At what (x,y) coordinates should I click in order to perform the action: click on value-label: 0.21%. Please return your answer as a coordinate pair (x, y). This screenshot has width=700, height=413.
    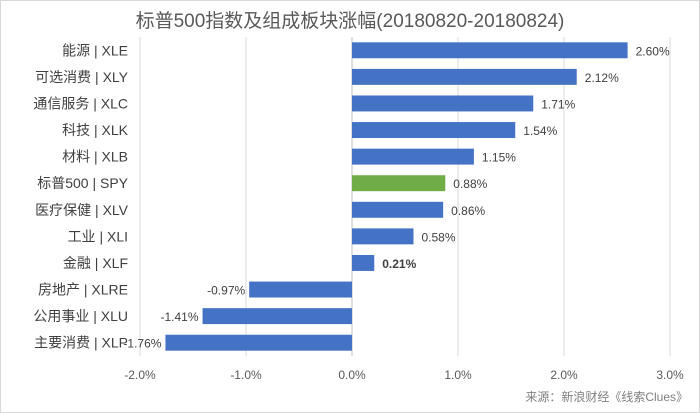
    Looking at the image, I should click on (399, 264).